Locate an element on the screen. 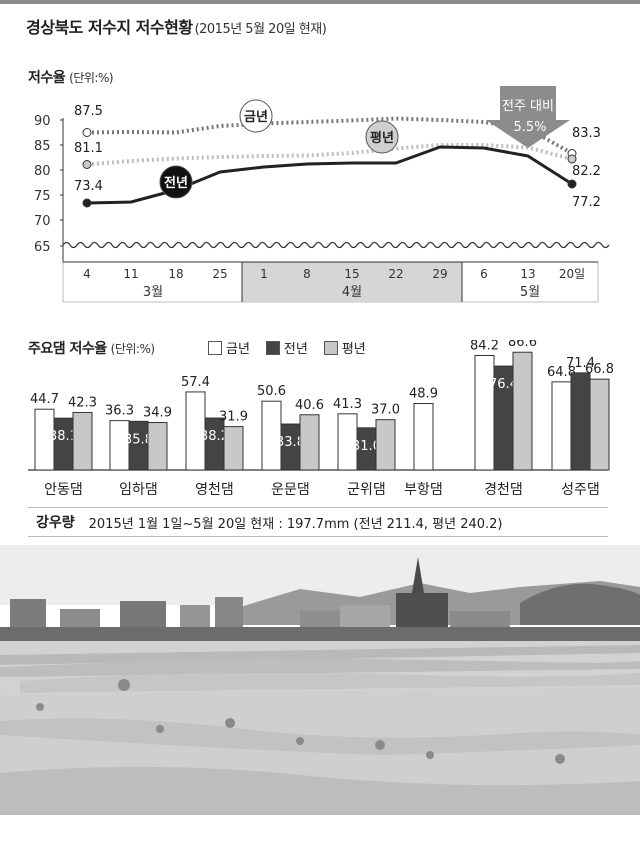 This screenshot has width=640, height=850. legend-item-normal: 평년 is located at coordinates (344, 347).